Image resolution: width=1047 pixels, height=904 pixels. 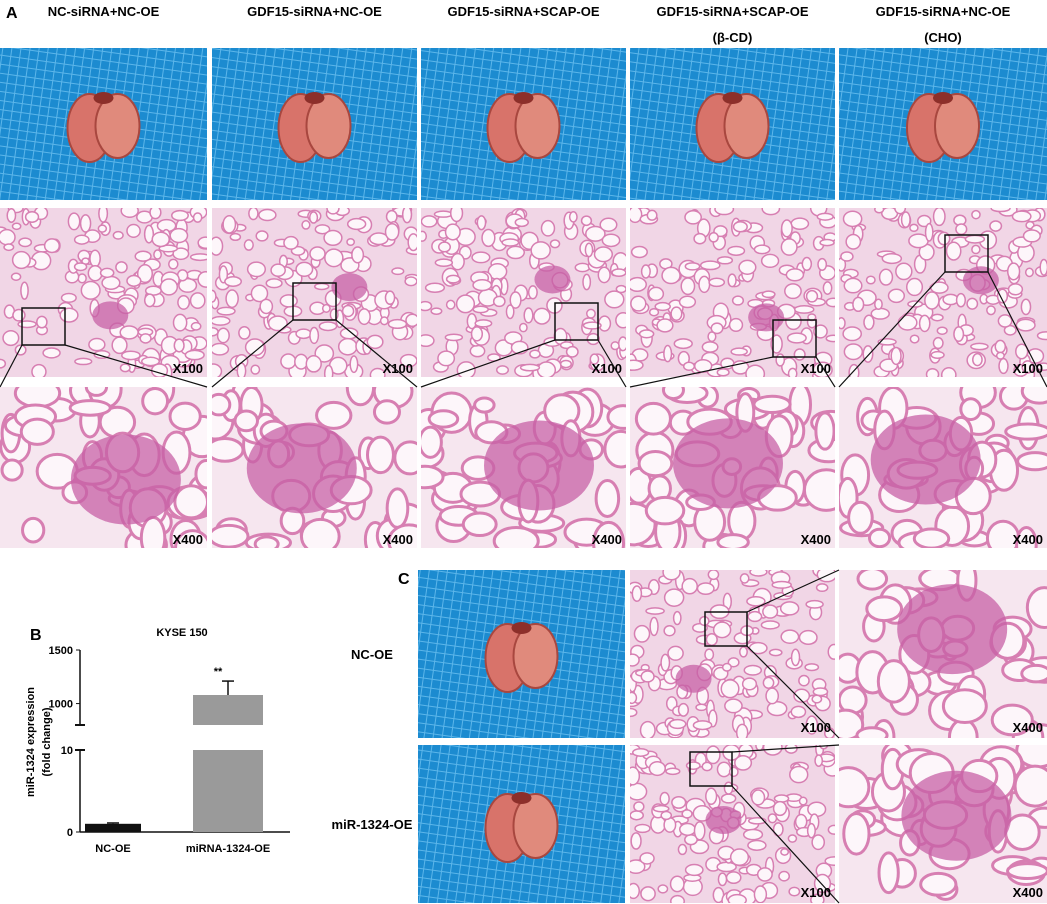 I want to click on y-axis-label: miR-1324 expression, so click(x=31, y=742).